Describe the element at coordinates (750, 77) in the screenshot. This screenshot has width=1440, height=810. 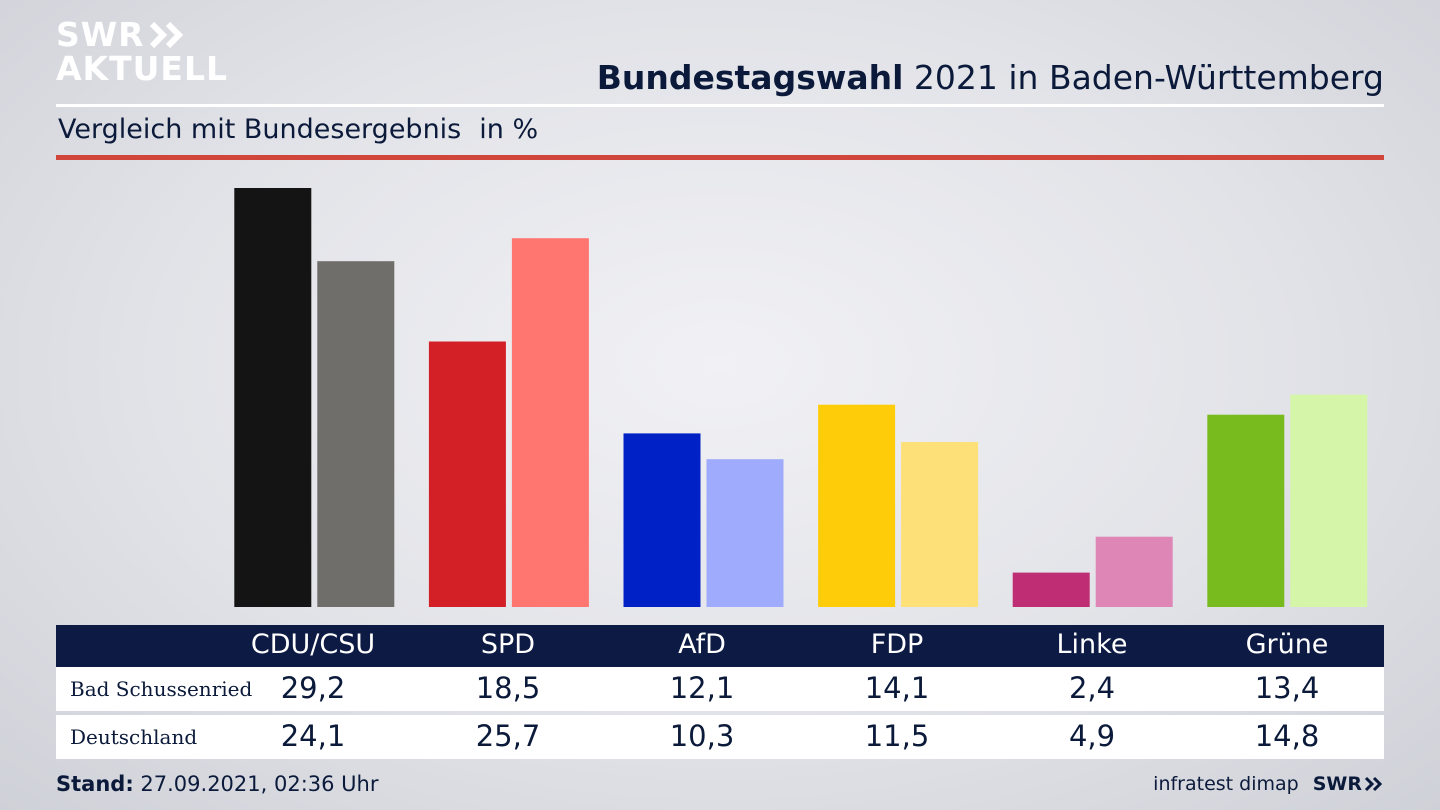
I see `title-bold: Bundestagswahl` at that location.